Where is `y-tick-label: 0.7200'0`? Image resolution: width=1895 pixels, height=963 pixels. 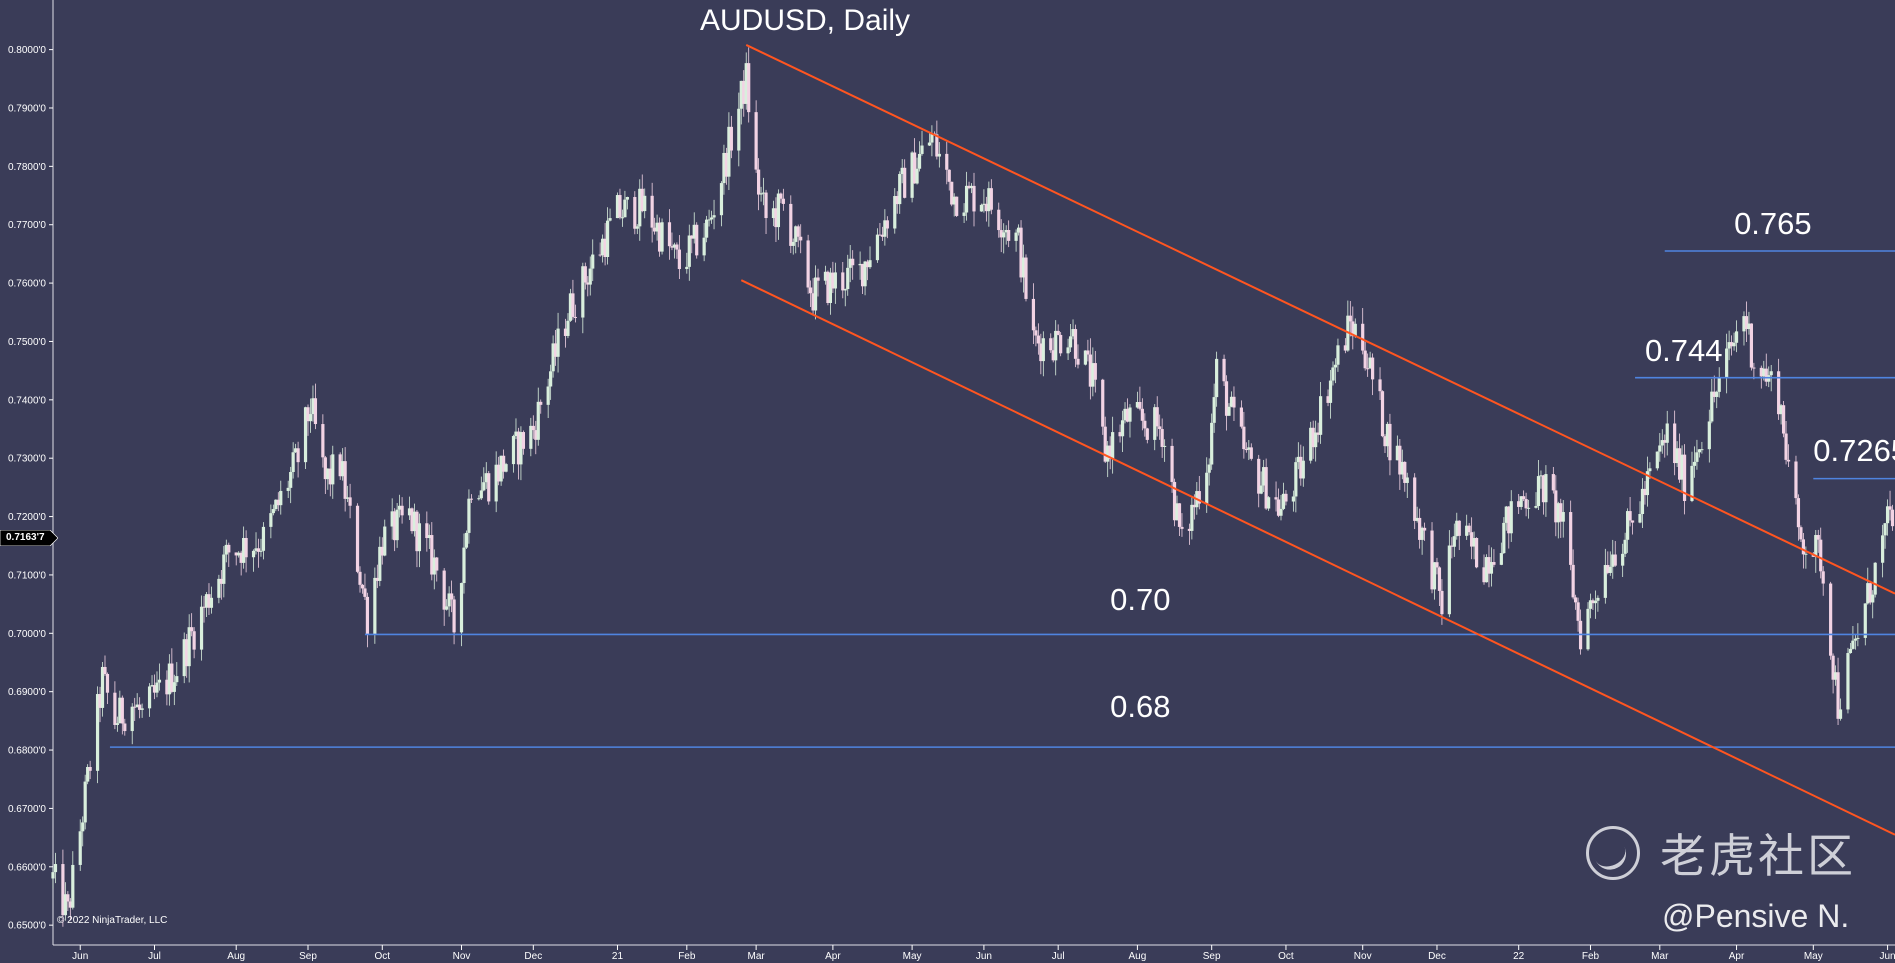
y-tick-label: 0.7200'0 is located at coordinates (27, 517).